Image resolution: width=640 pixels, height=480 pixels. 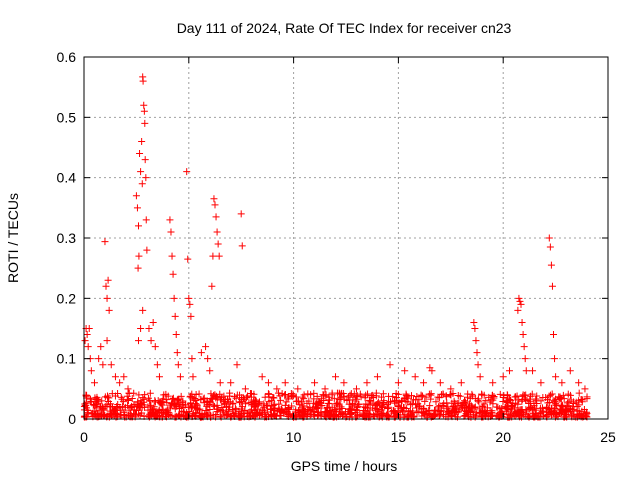 What do you see at coordinates (399, 437) in the screenshot?
I see `x-tick-label: 15` at bounding box center [399, 437].